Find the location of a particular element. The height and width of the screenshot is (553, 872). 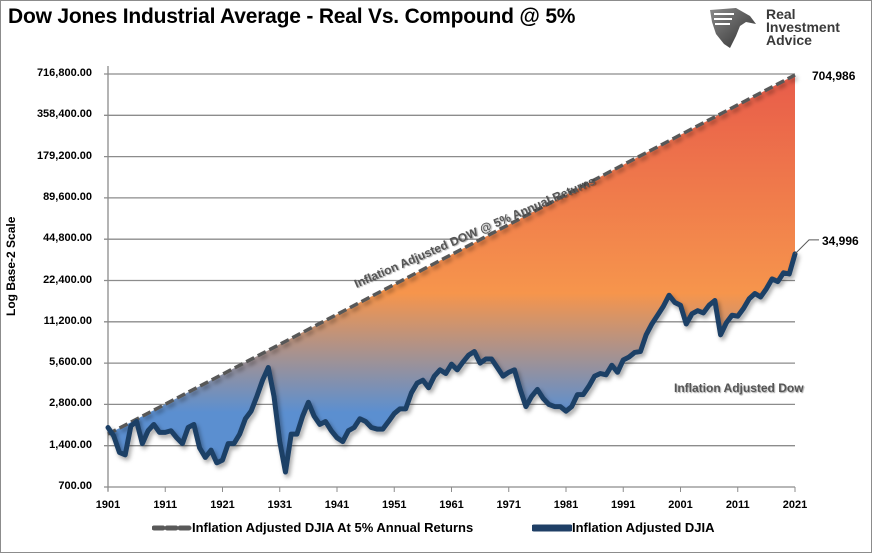

y-tick-label: 1,400.00 is located at coordinates (70, 444).